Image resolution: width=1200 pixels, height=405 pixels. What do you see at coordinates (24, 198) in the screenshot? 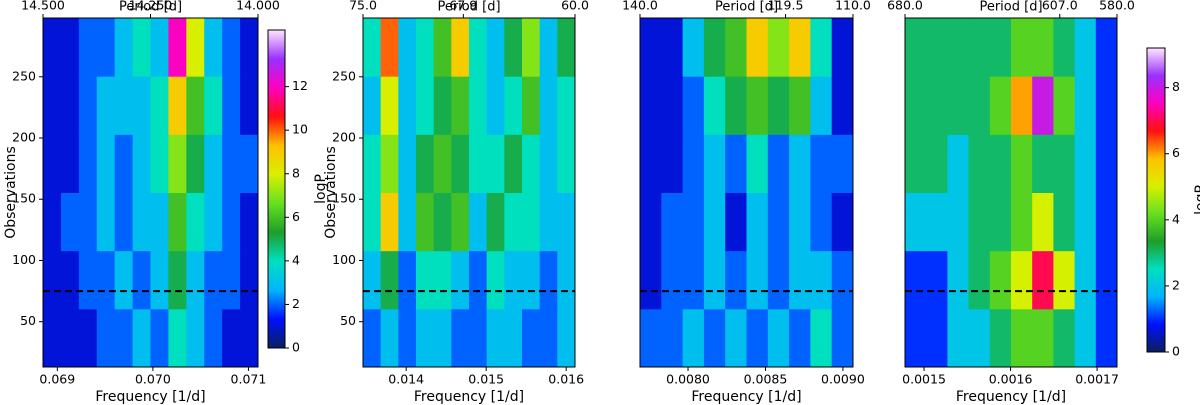
I see `y-tick-label: 150` at bounding box center [24, 198].